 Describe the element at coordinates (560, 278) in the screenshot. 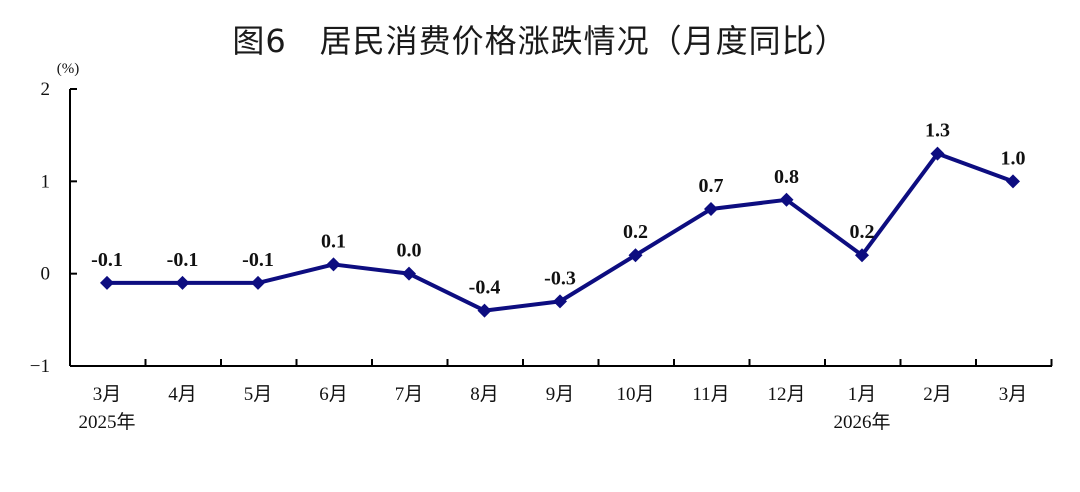

I see `data-label: -0.3` at that location.